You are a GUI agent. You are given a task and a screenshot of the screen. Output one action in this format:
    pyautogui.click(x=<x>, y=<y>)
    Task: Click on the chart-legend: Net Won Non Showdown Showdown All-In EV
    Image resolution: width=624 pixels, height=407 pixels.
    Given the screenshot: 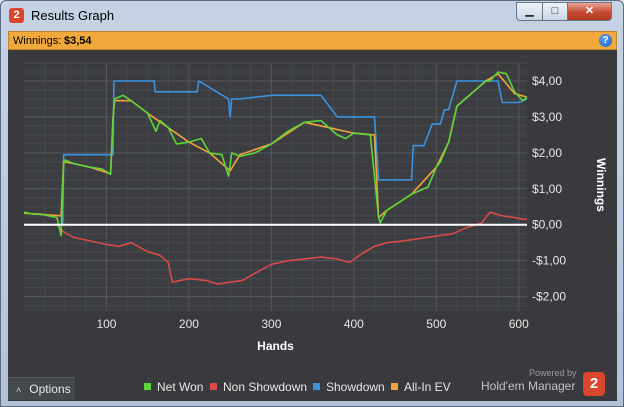 What is the action you would take?
    pyautogui.click(x=312, y=388)
    